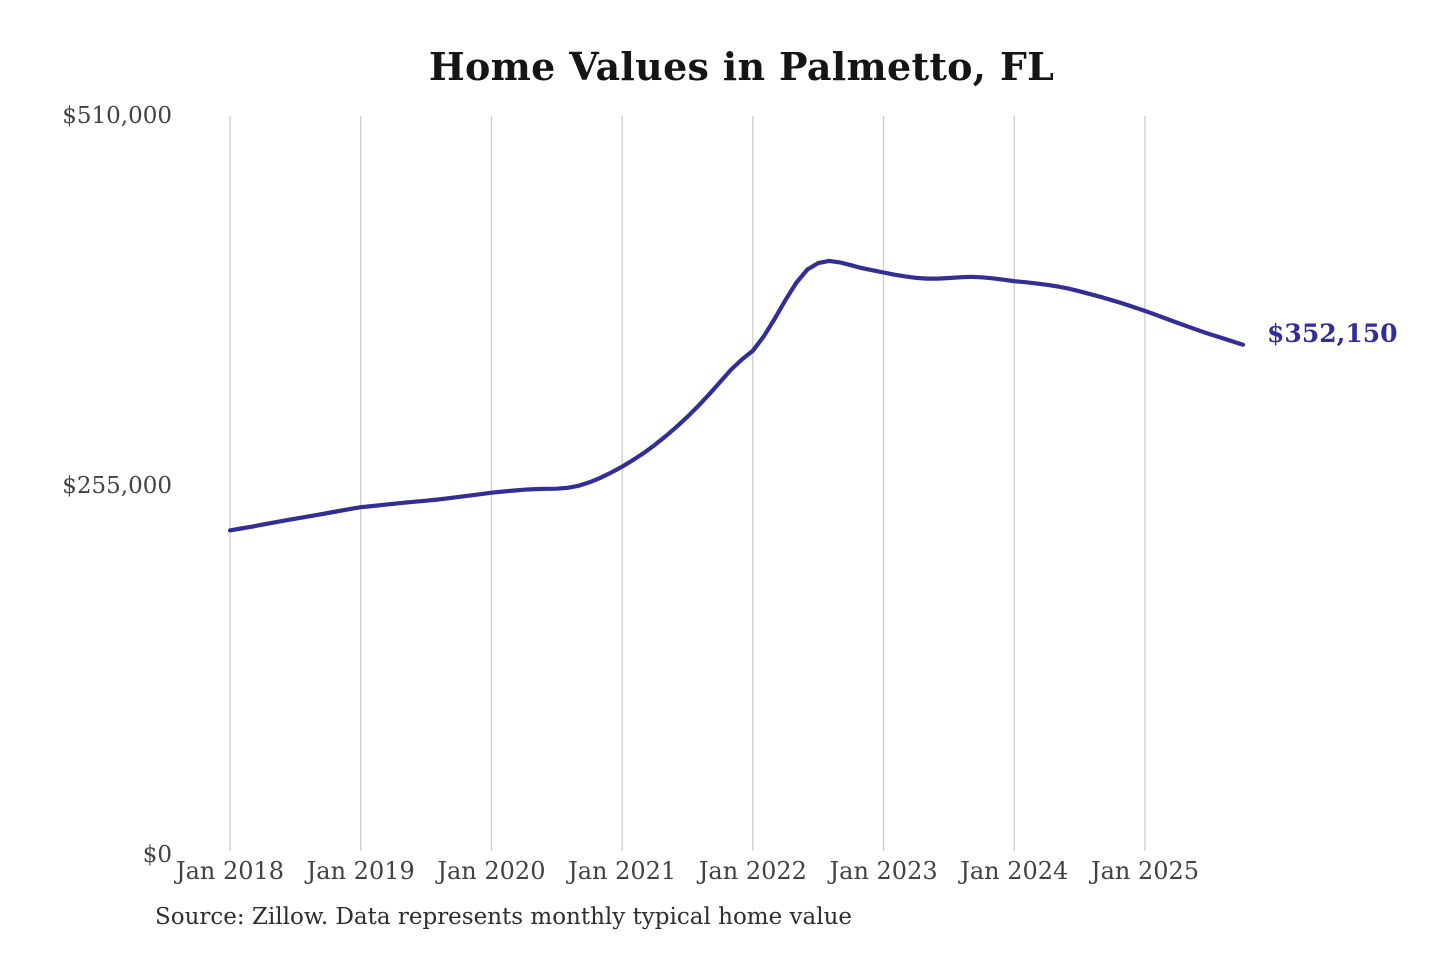 This screenshot has height=960, width=1440. I want to click on chart-title: Home Values in Palmetto, FL, so click(741, 66).